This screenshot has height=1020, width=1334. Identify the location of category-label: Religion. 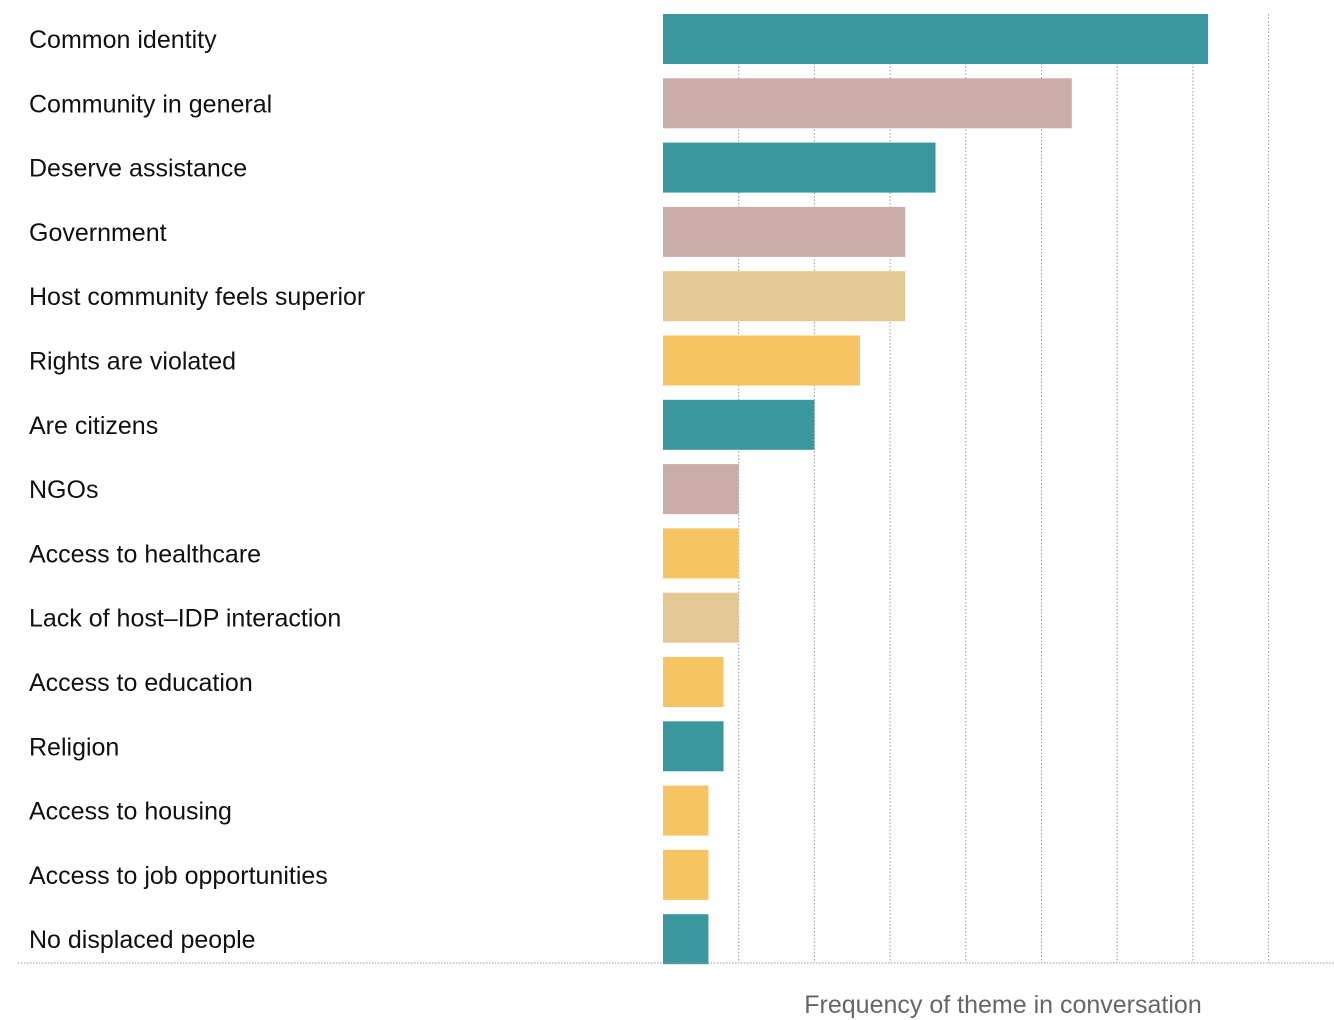
(74, 747).